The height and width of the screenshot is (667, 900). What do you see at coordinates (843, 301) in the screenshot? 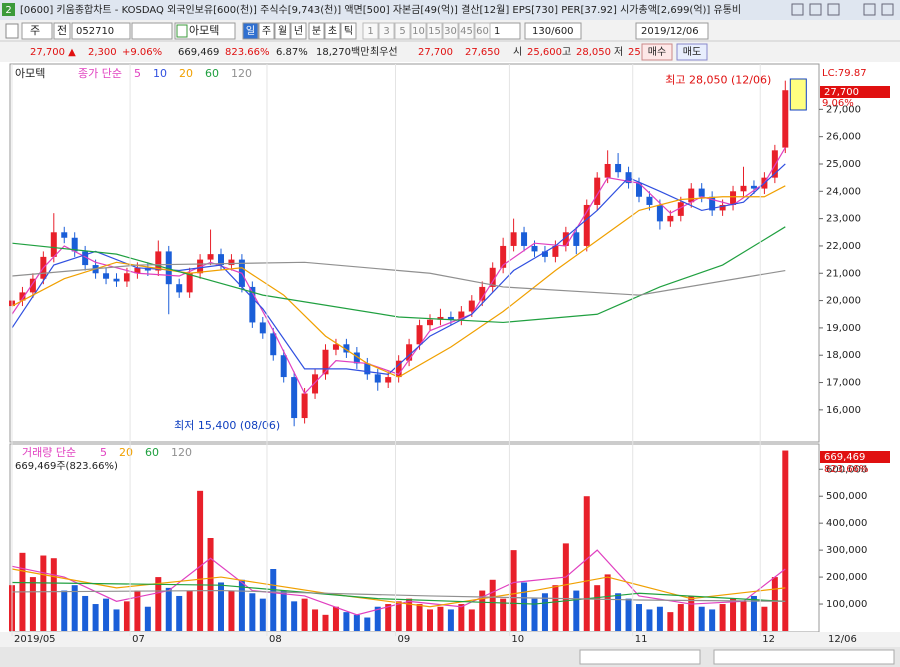
I see `y-tick-label: 20,000` at bounding box center [843, 301].